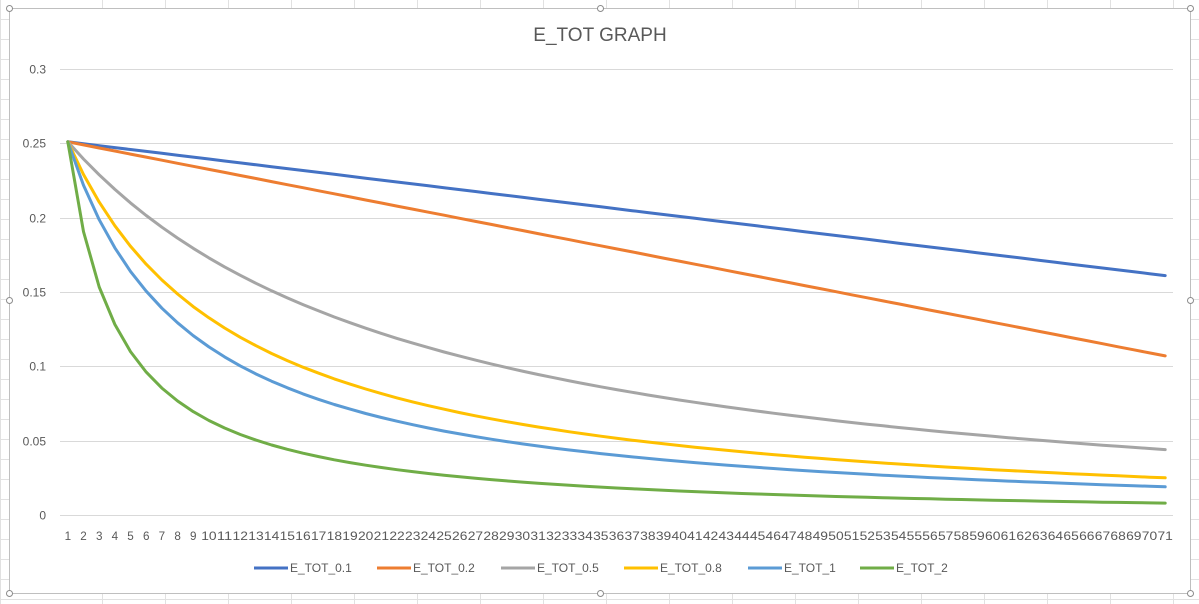  I want to click on x-tick-label: 33, so click(570, 536).